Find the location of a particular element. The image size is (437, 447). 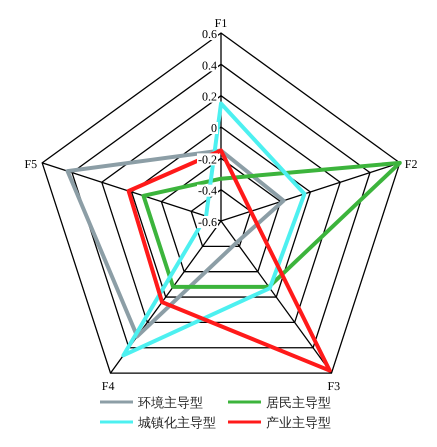

spoke-label: F2 is located at coordinates (411, 163).